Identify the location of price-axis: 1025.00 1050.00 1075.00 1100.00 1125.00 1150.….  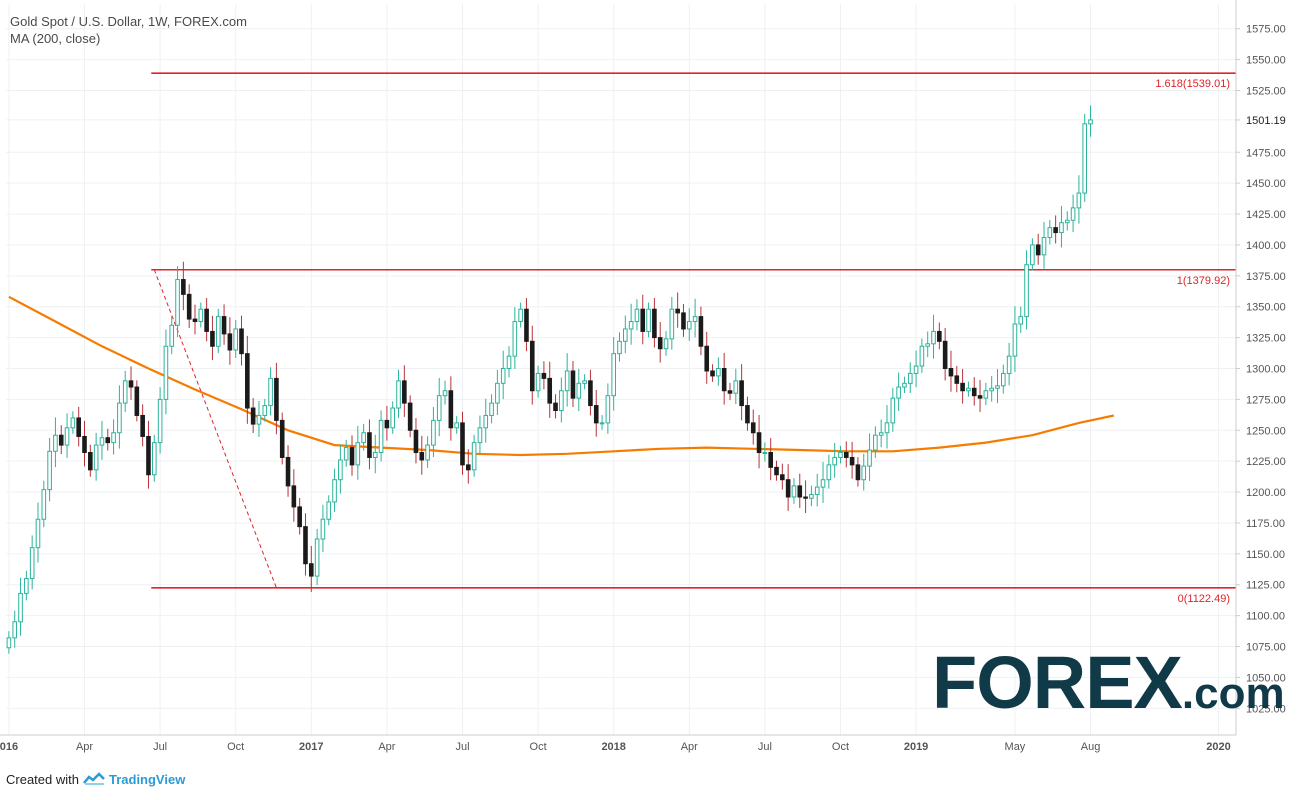
(1260, 367).